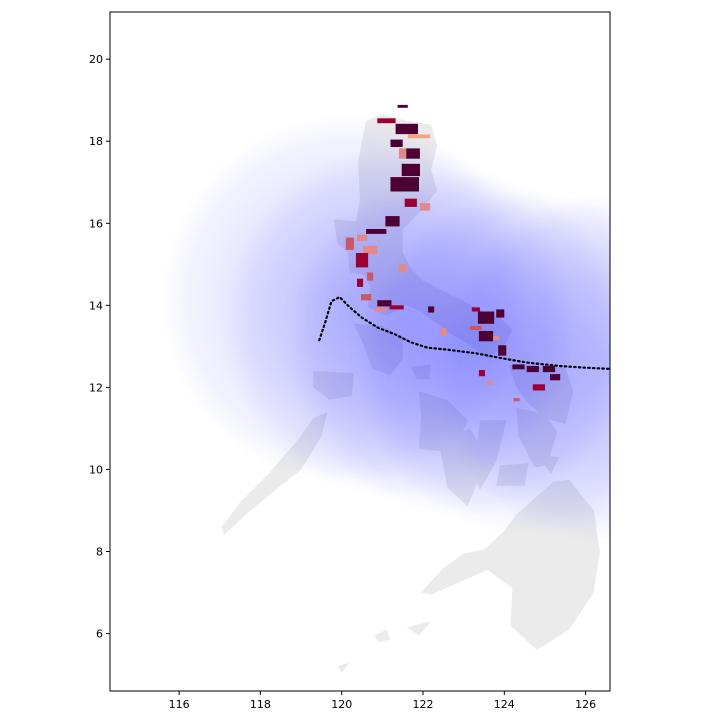  Describe the element at coordinates (99, 552) in the screenshot. I see `y-tick-label: 8` at that location.